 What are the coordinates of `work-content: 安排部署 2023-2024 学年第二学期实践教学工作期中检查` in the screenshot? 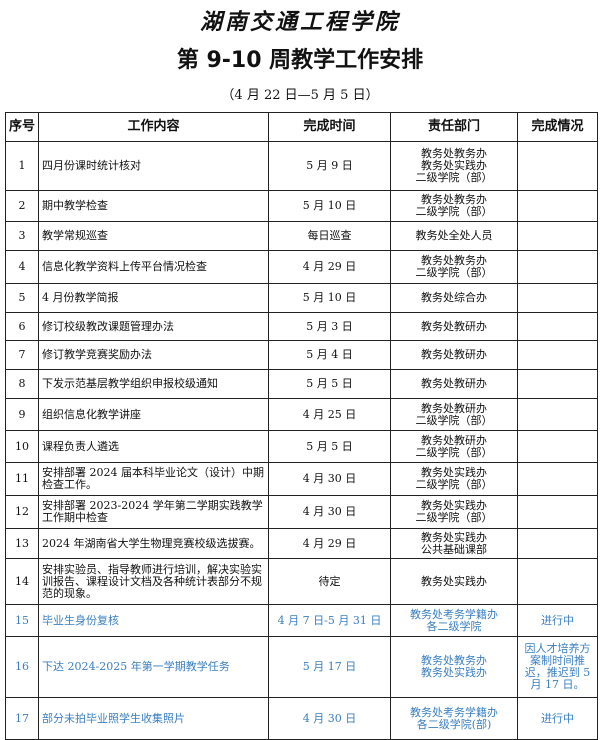 It's located at (153, 512).